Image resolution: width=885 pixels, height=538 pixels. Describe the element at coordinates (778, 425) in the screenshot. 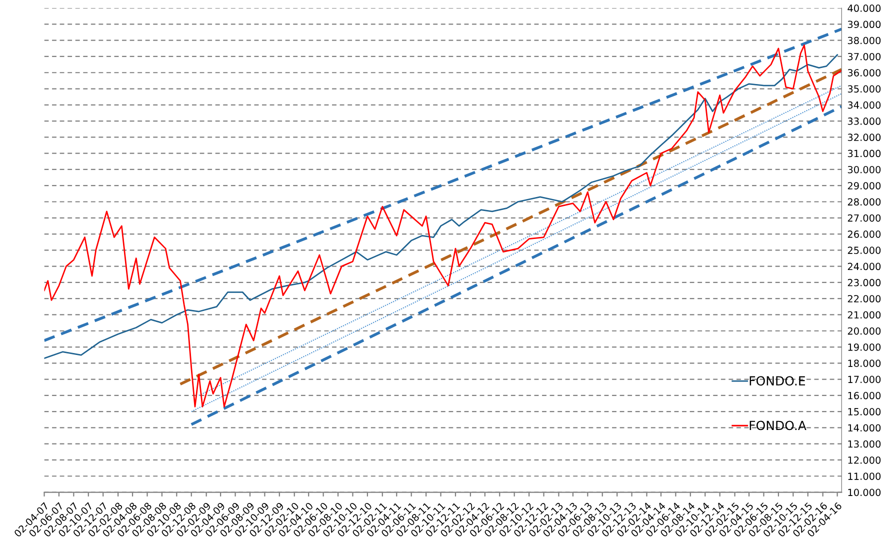

I see `legend-label: FONDO.A` at that location.